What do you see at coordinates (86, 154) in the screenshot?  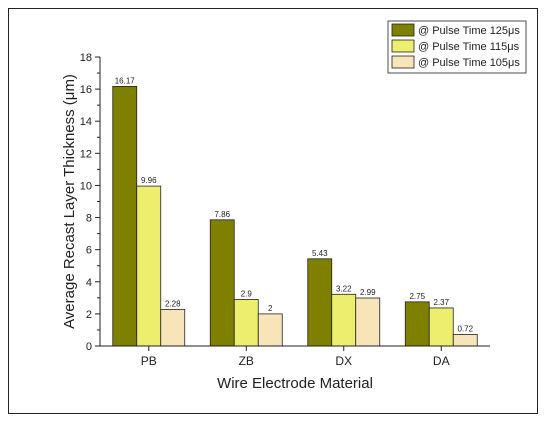 I see `y-tick-label: 12` at bounding box center [86, 154].